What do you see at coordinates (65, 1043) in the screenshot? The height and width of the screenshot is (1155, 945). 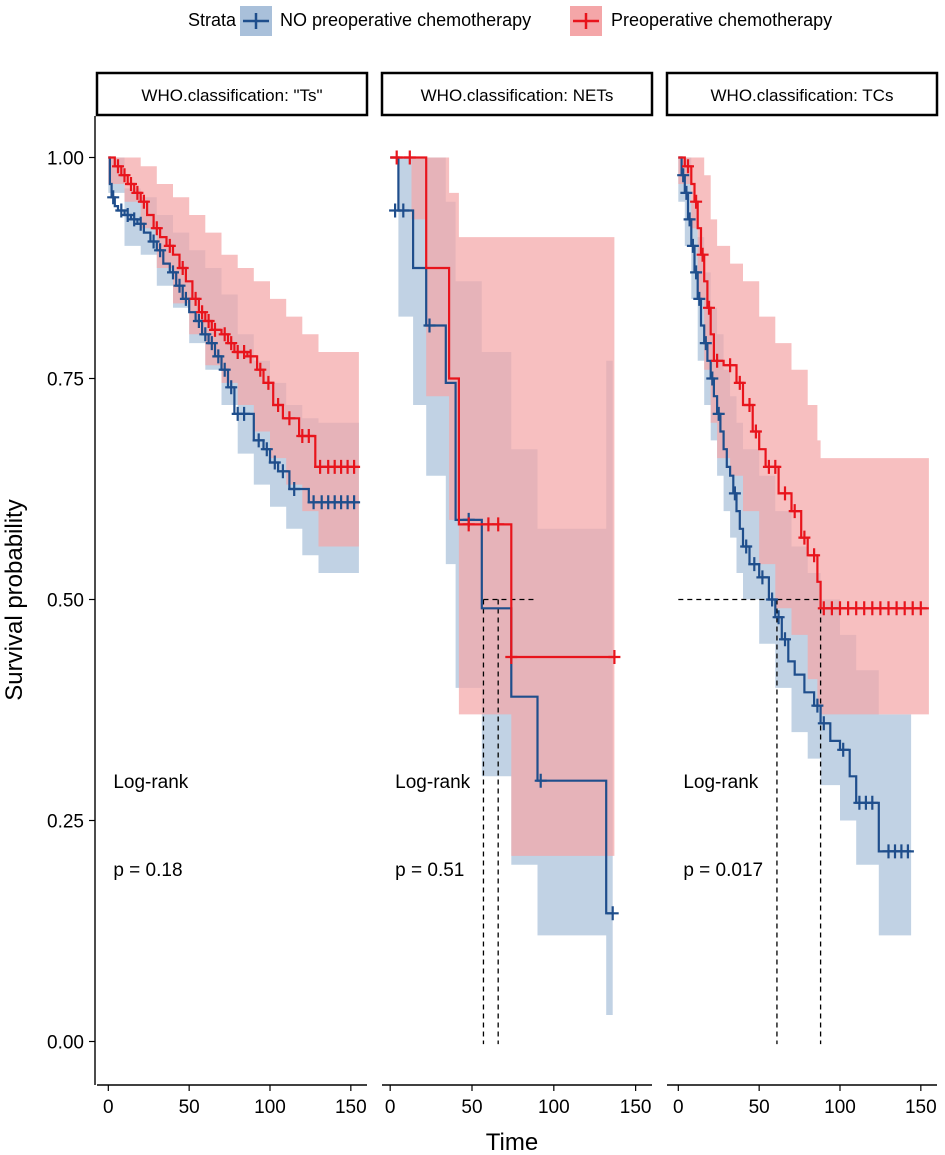 I see `y-tick-label: 0.00` at bounding box center [65, 1043].